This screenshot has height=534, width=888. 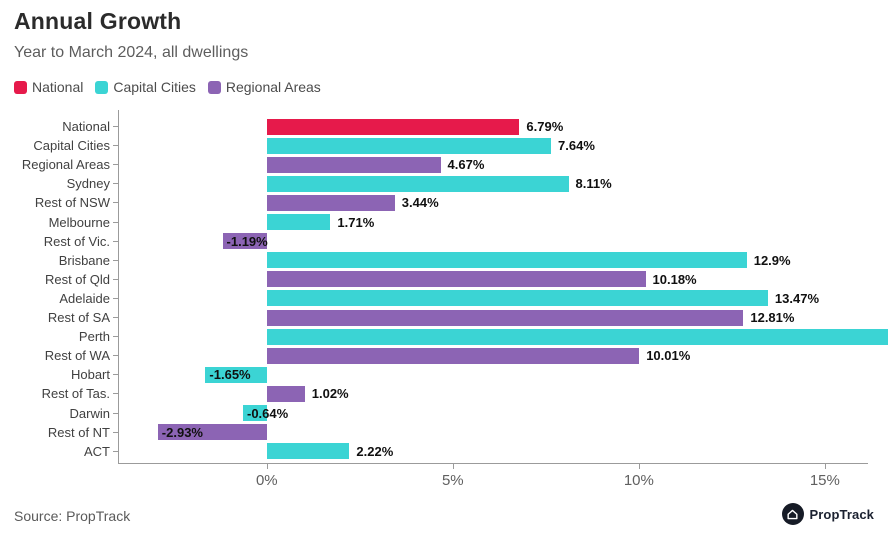 What do you see at coordinates (409, 145) in the screenshot?
I see `bar-capital-cities` at bounding box center [409, 145].